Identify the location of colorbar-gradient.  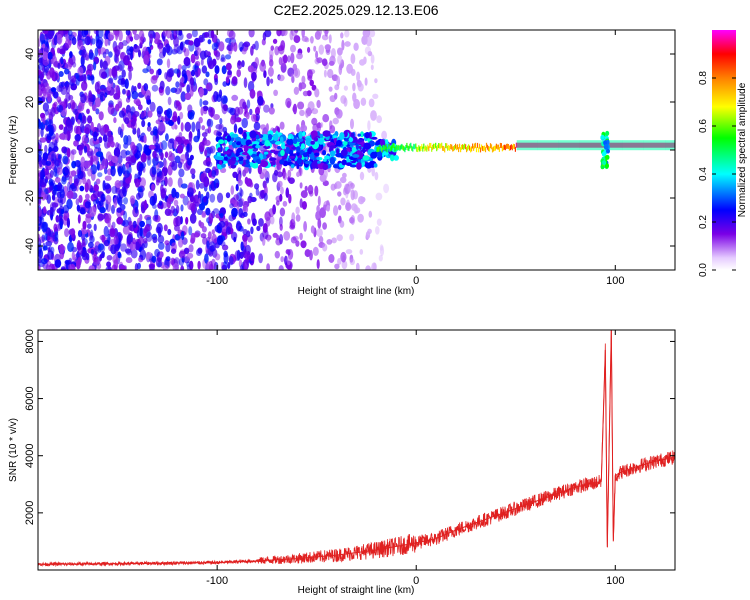
(724, 150).